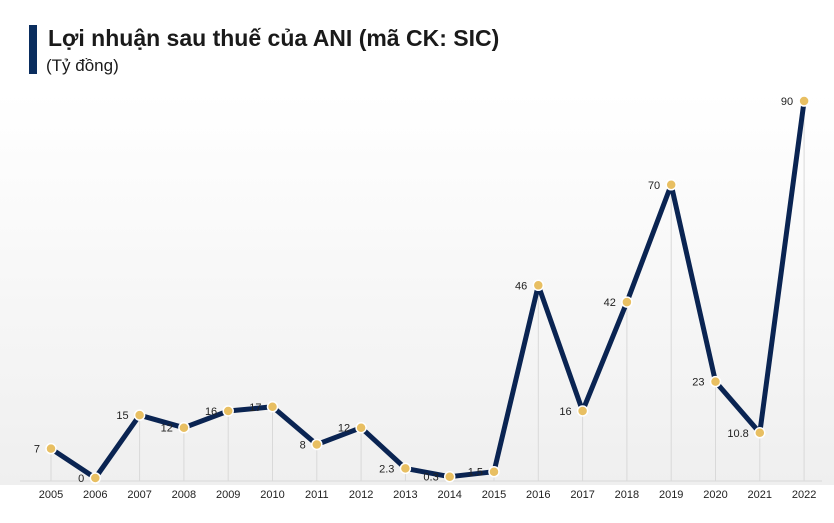 Image resolution: width=834 pixels, height=523 pixels. Describe the element at coordinates (627, 302) in the screenshot. I see `data-point-2018` at that location.